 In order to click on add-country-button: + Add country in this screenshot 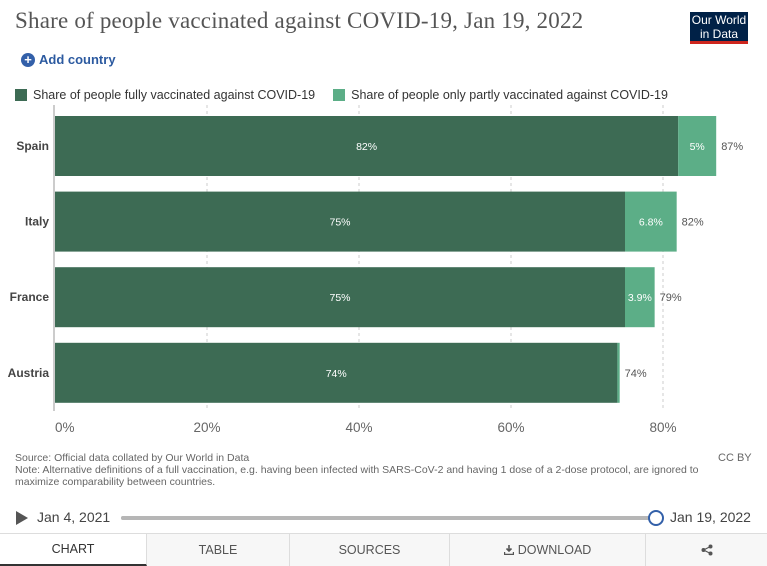, I will do `click(68, 59)`.